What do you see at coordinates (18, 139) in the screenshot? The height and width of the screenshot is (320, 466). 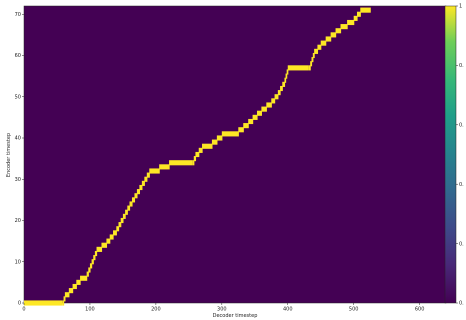 I see `y-tick-label: 40` at bounding box center [18, 139].